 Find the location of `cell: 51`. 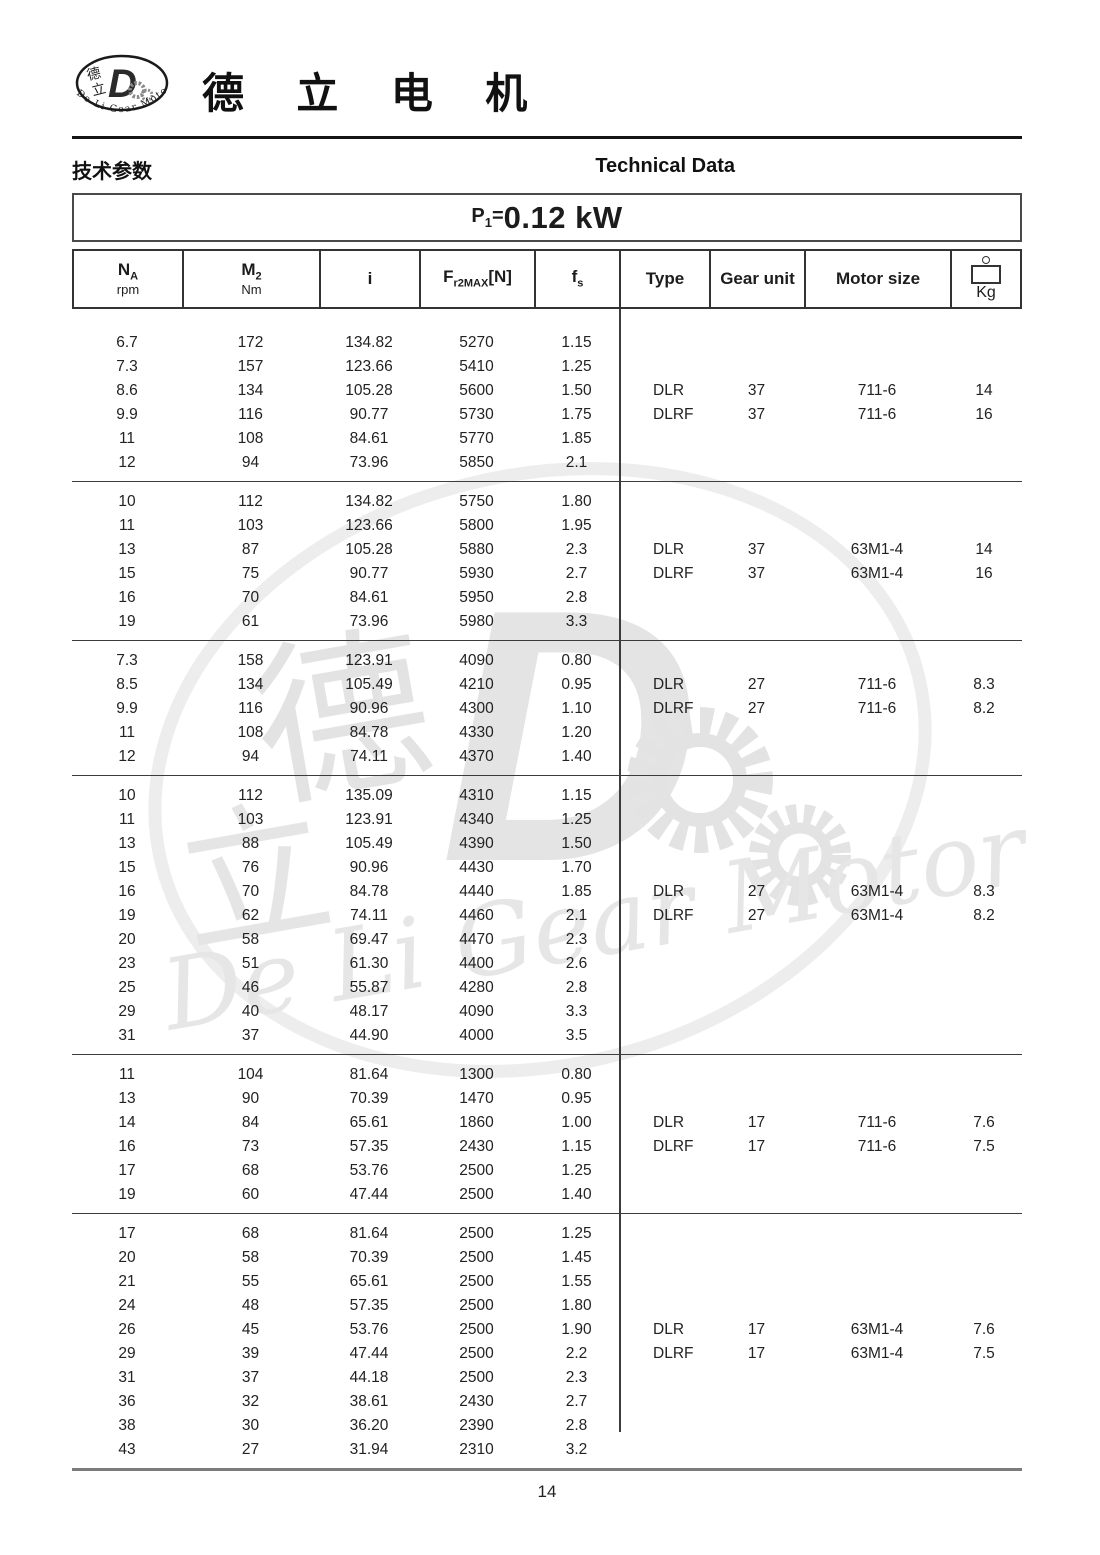

cell: 51 is located at coordinates (250, 963).